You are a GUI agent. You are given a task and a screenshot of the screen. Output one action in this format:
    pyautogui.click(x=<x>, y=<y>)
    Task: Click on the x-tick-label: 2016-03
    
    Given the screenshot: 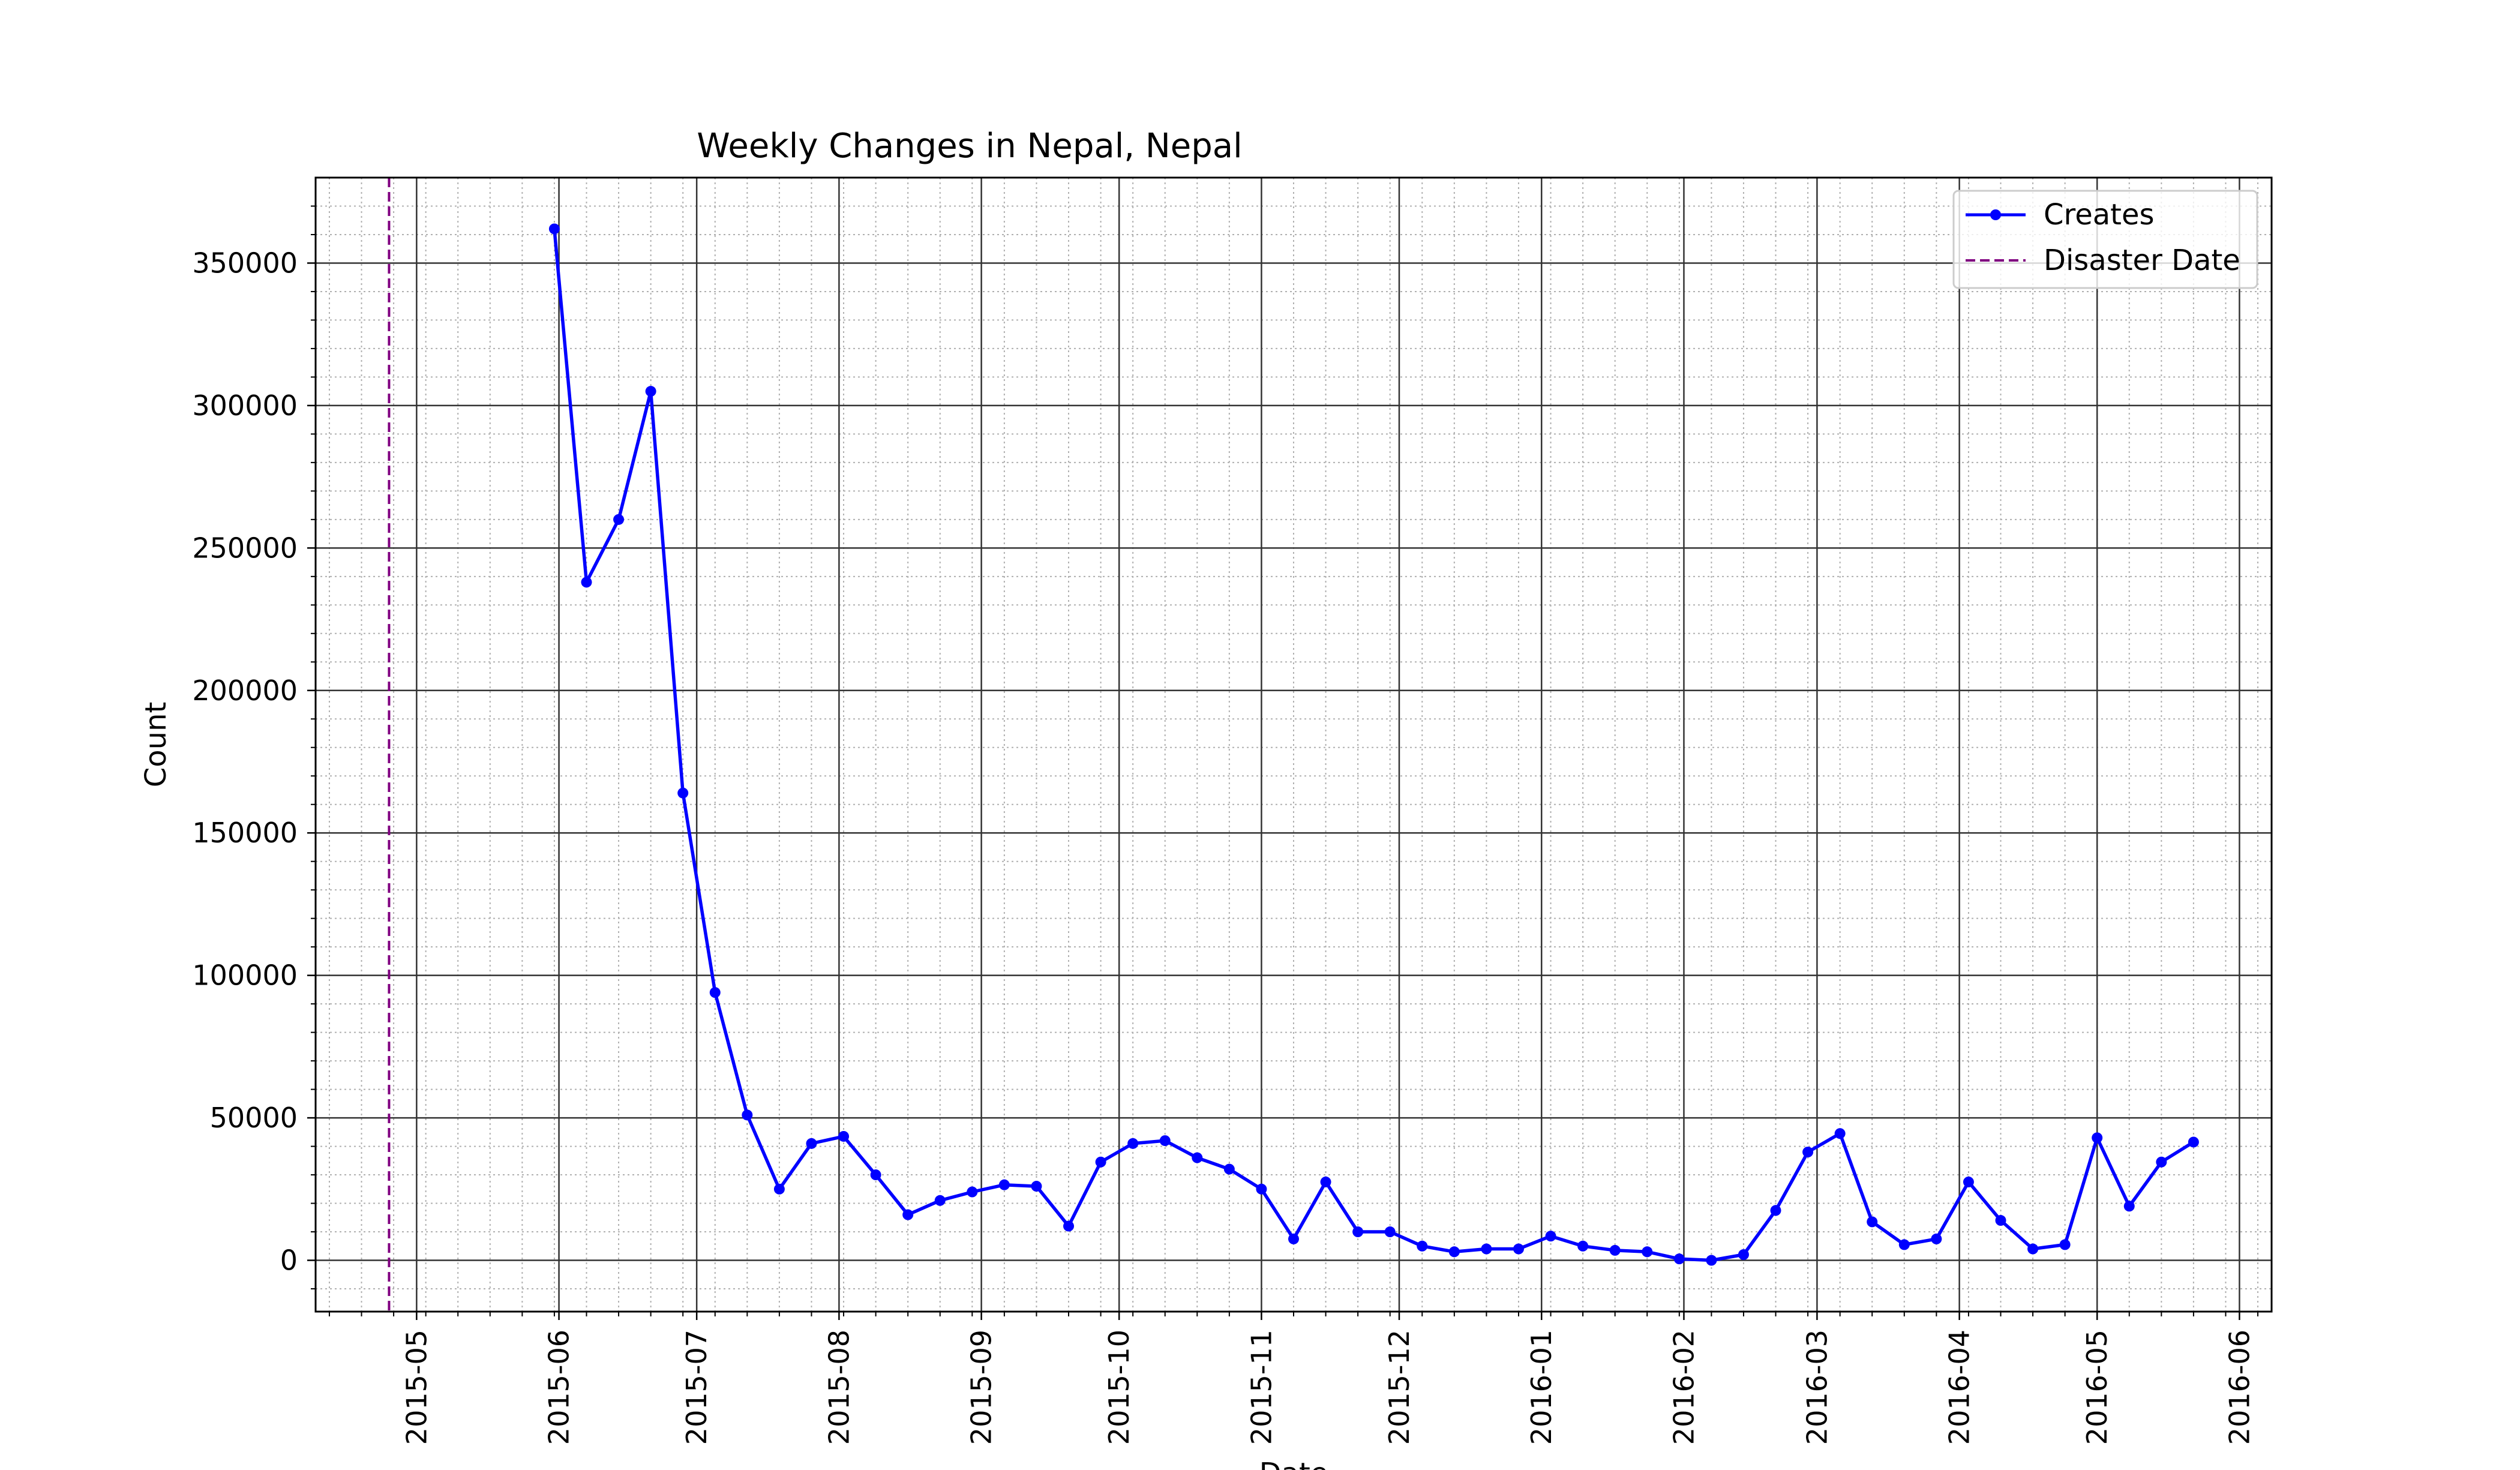 What is the action you would take?
    pyautogui.click(x=1817, y=1387)
    